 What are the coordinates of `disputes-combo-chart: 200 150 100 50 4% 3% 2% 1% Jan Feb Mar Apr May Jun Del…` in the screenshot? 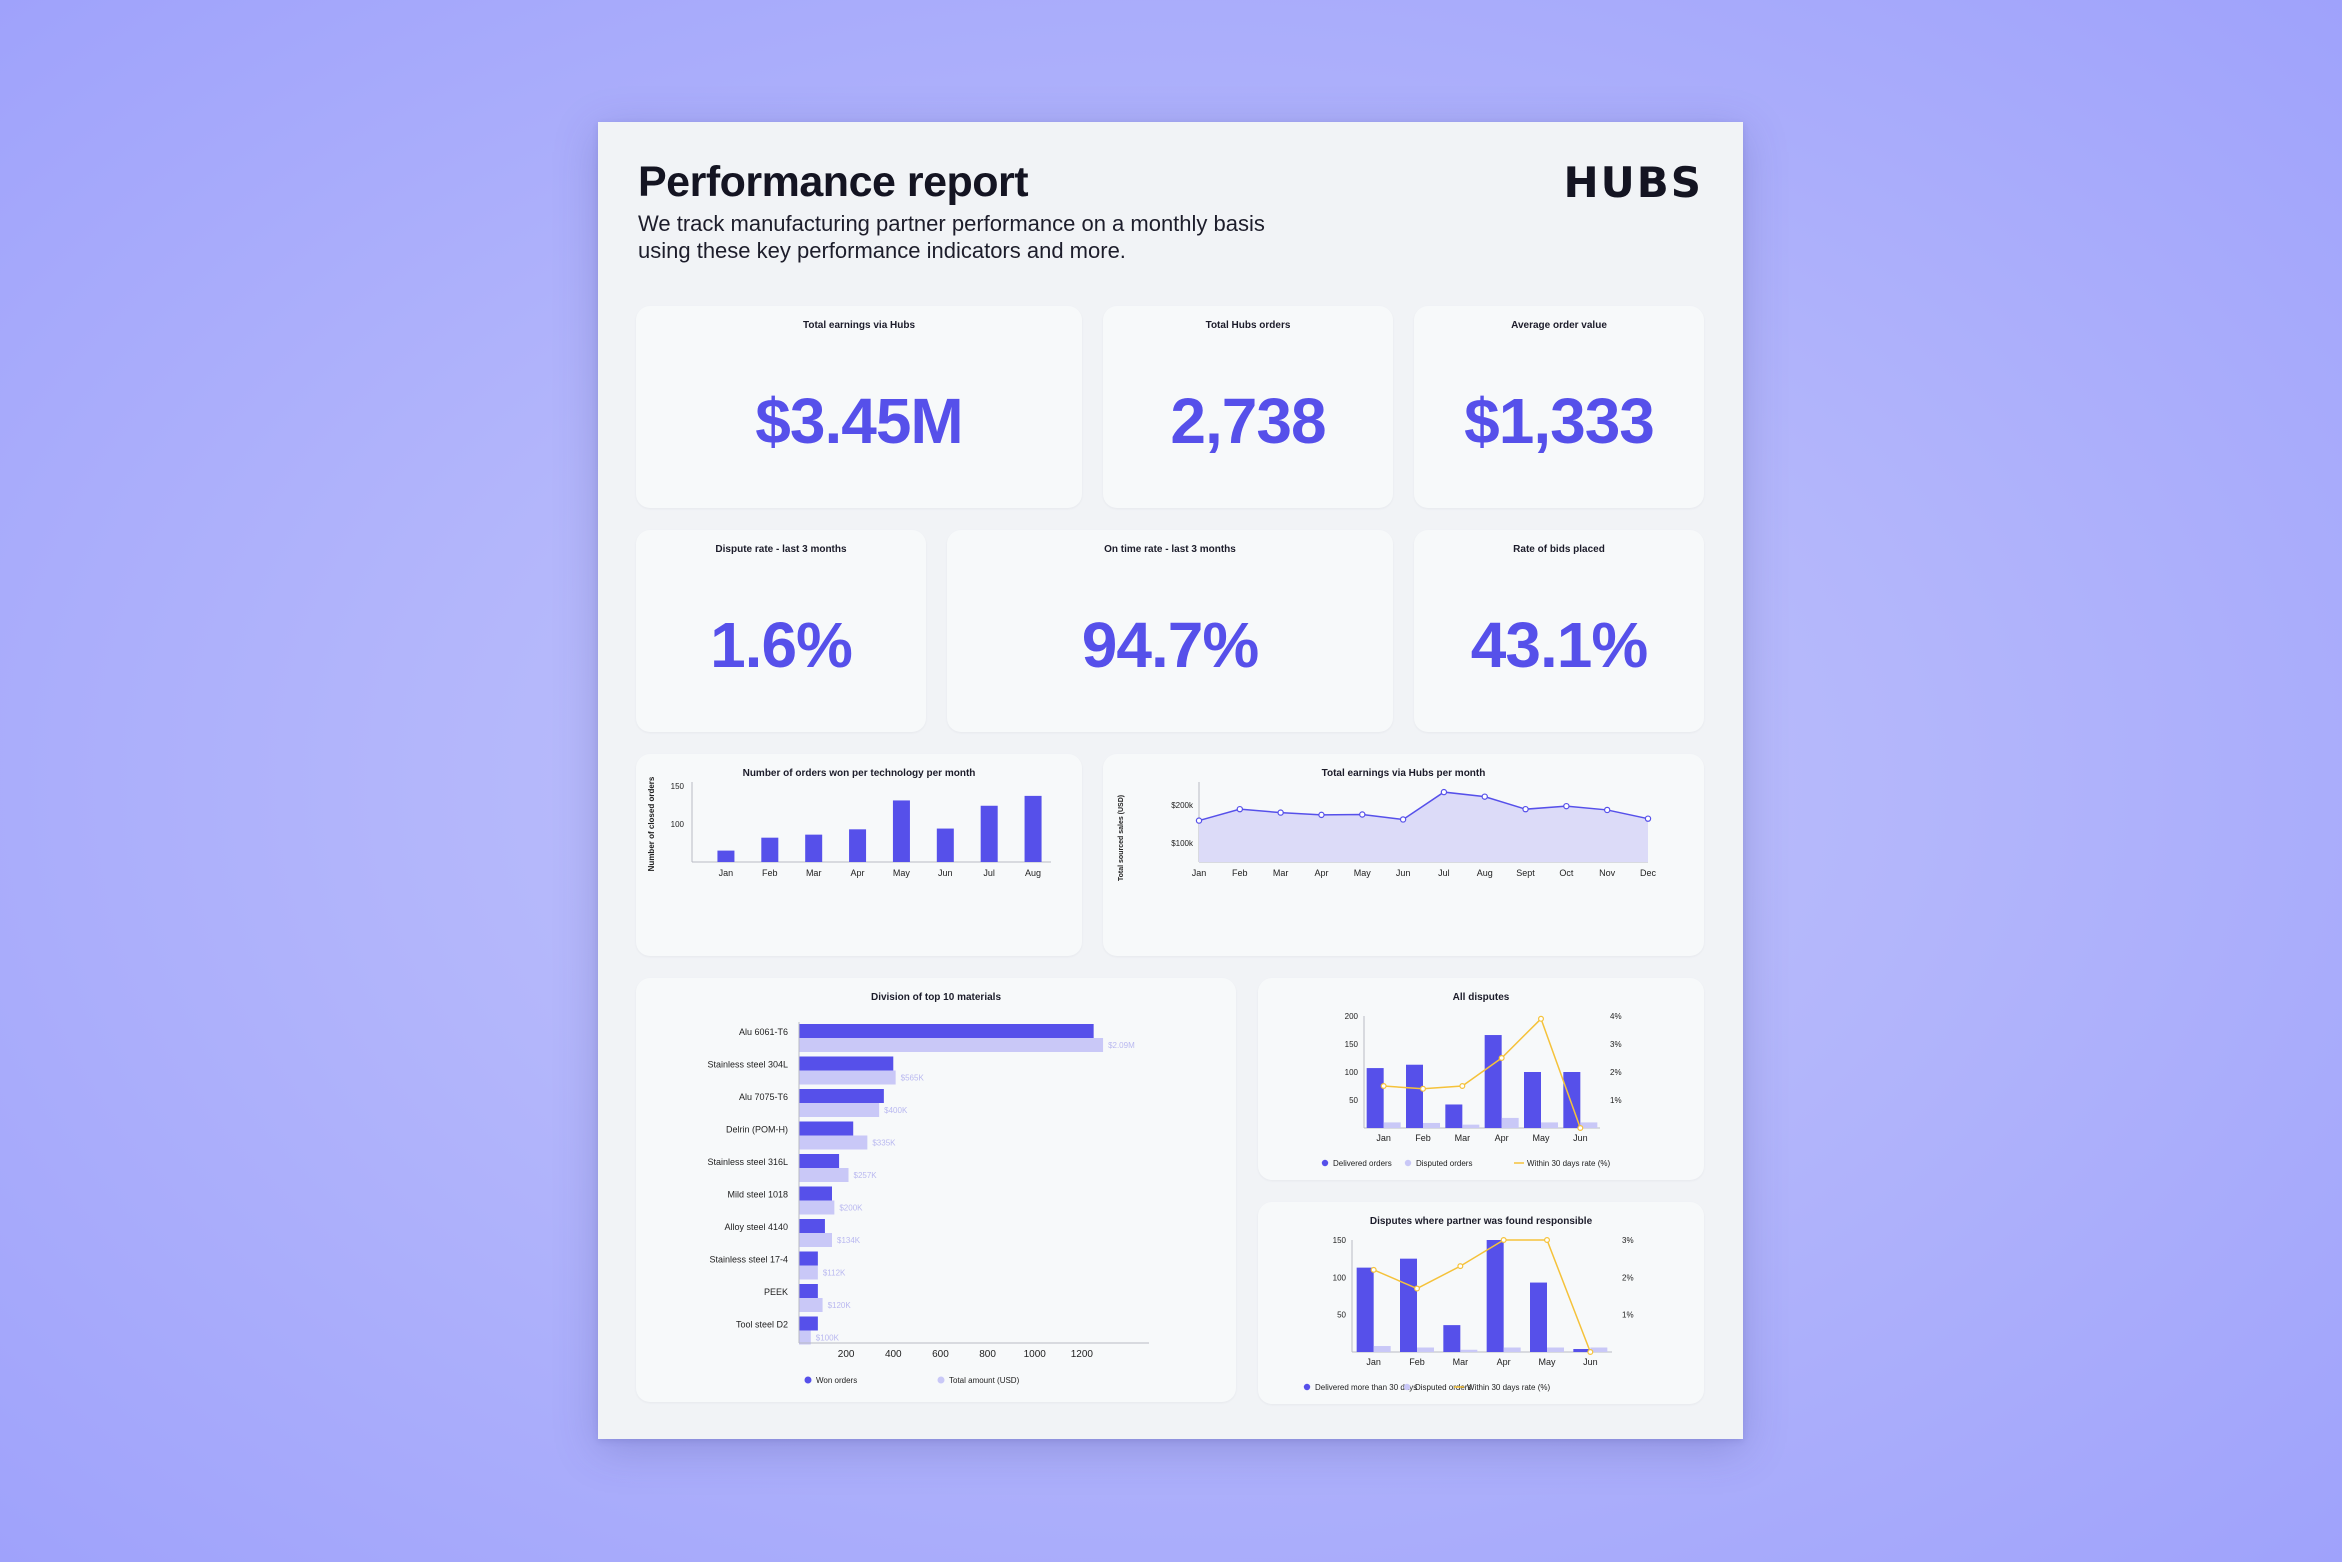 It's located at (1471, 1090).